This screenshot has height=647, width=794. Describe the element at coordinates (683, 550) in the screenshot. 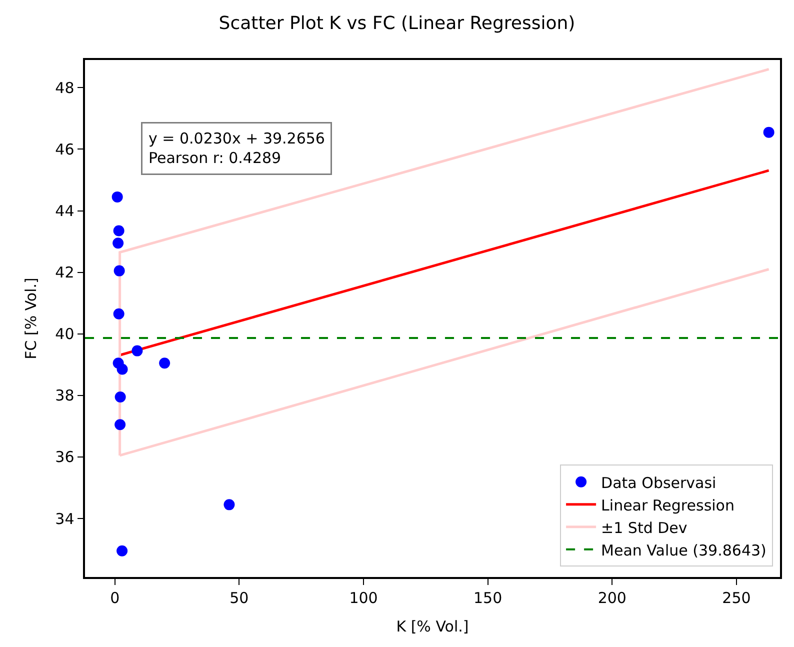

I see `legend-label: Mean Value (39.8643)` at that location.